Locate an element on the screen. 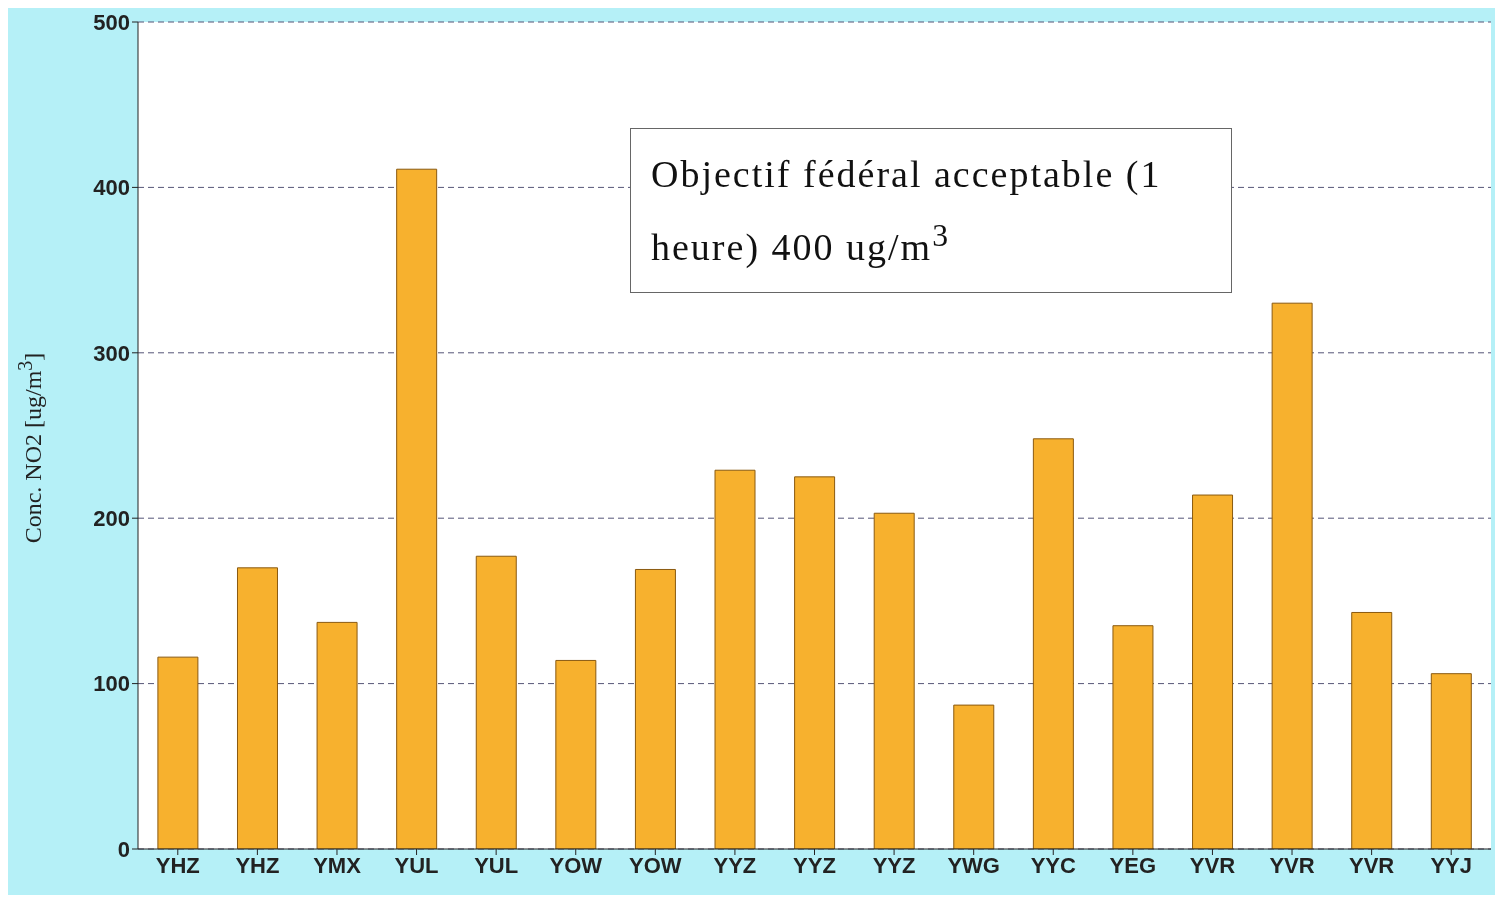  y-tick-label: 300 is located at coordinates (111, 353).